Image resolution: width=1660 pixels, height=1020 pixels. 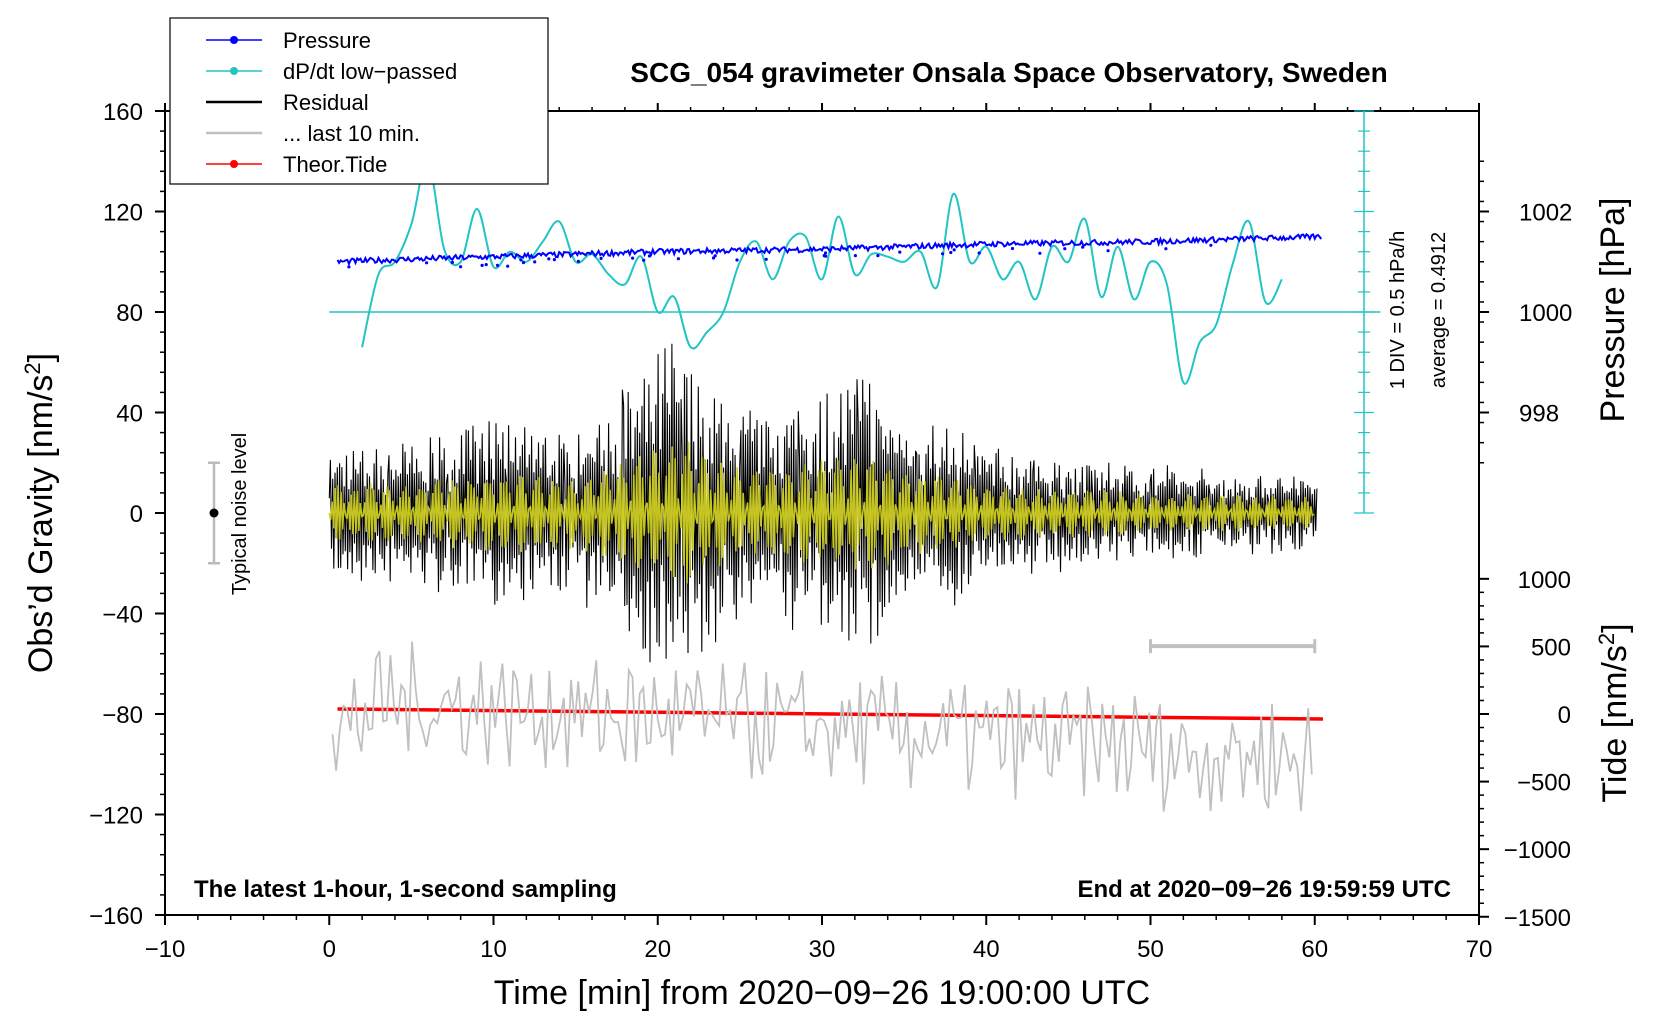 I want to click on y-tick-label: −80, so click(x=122, y=715).